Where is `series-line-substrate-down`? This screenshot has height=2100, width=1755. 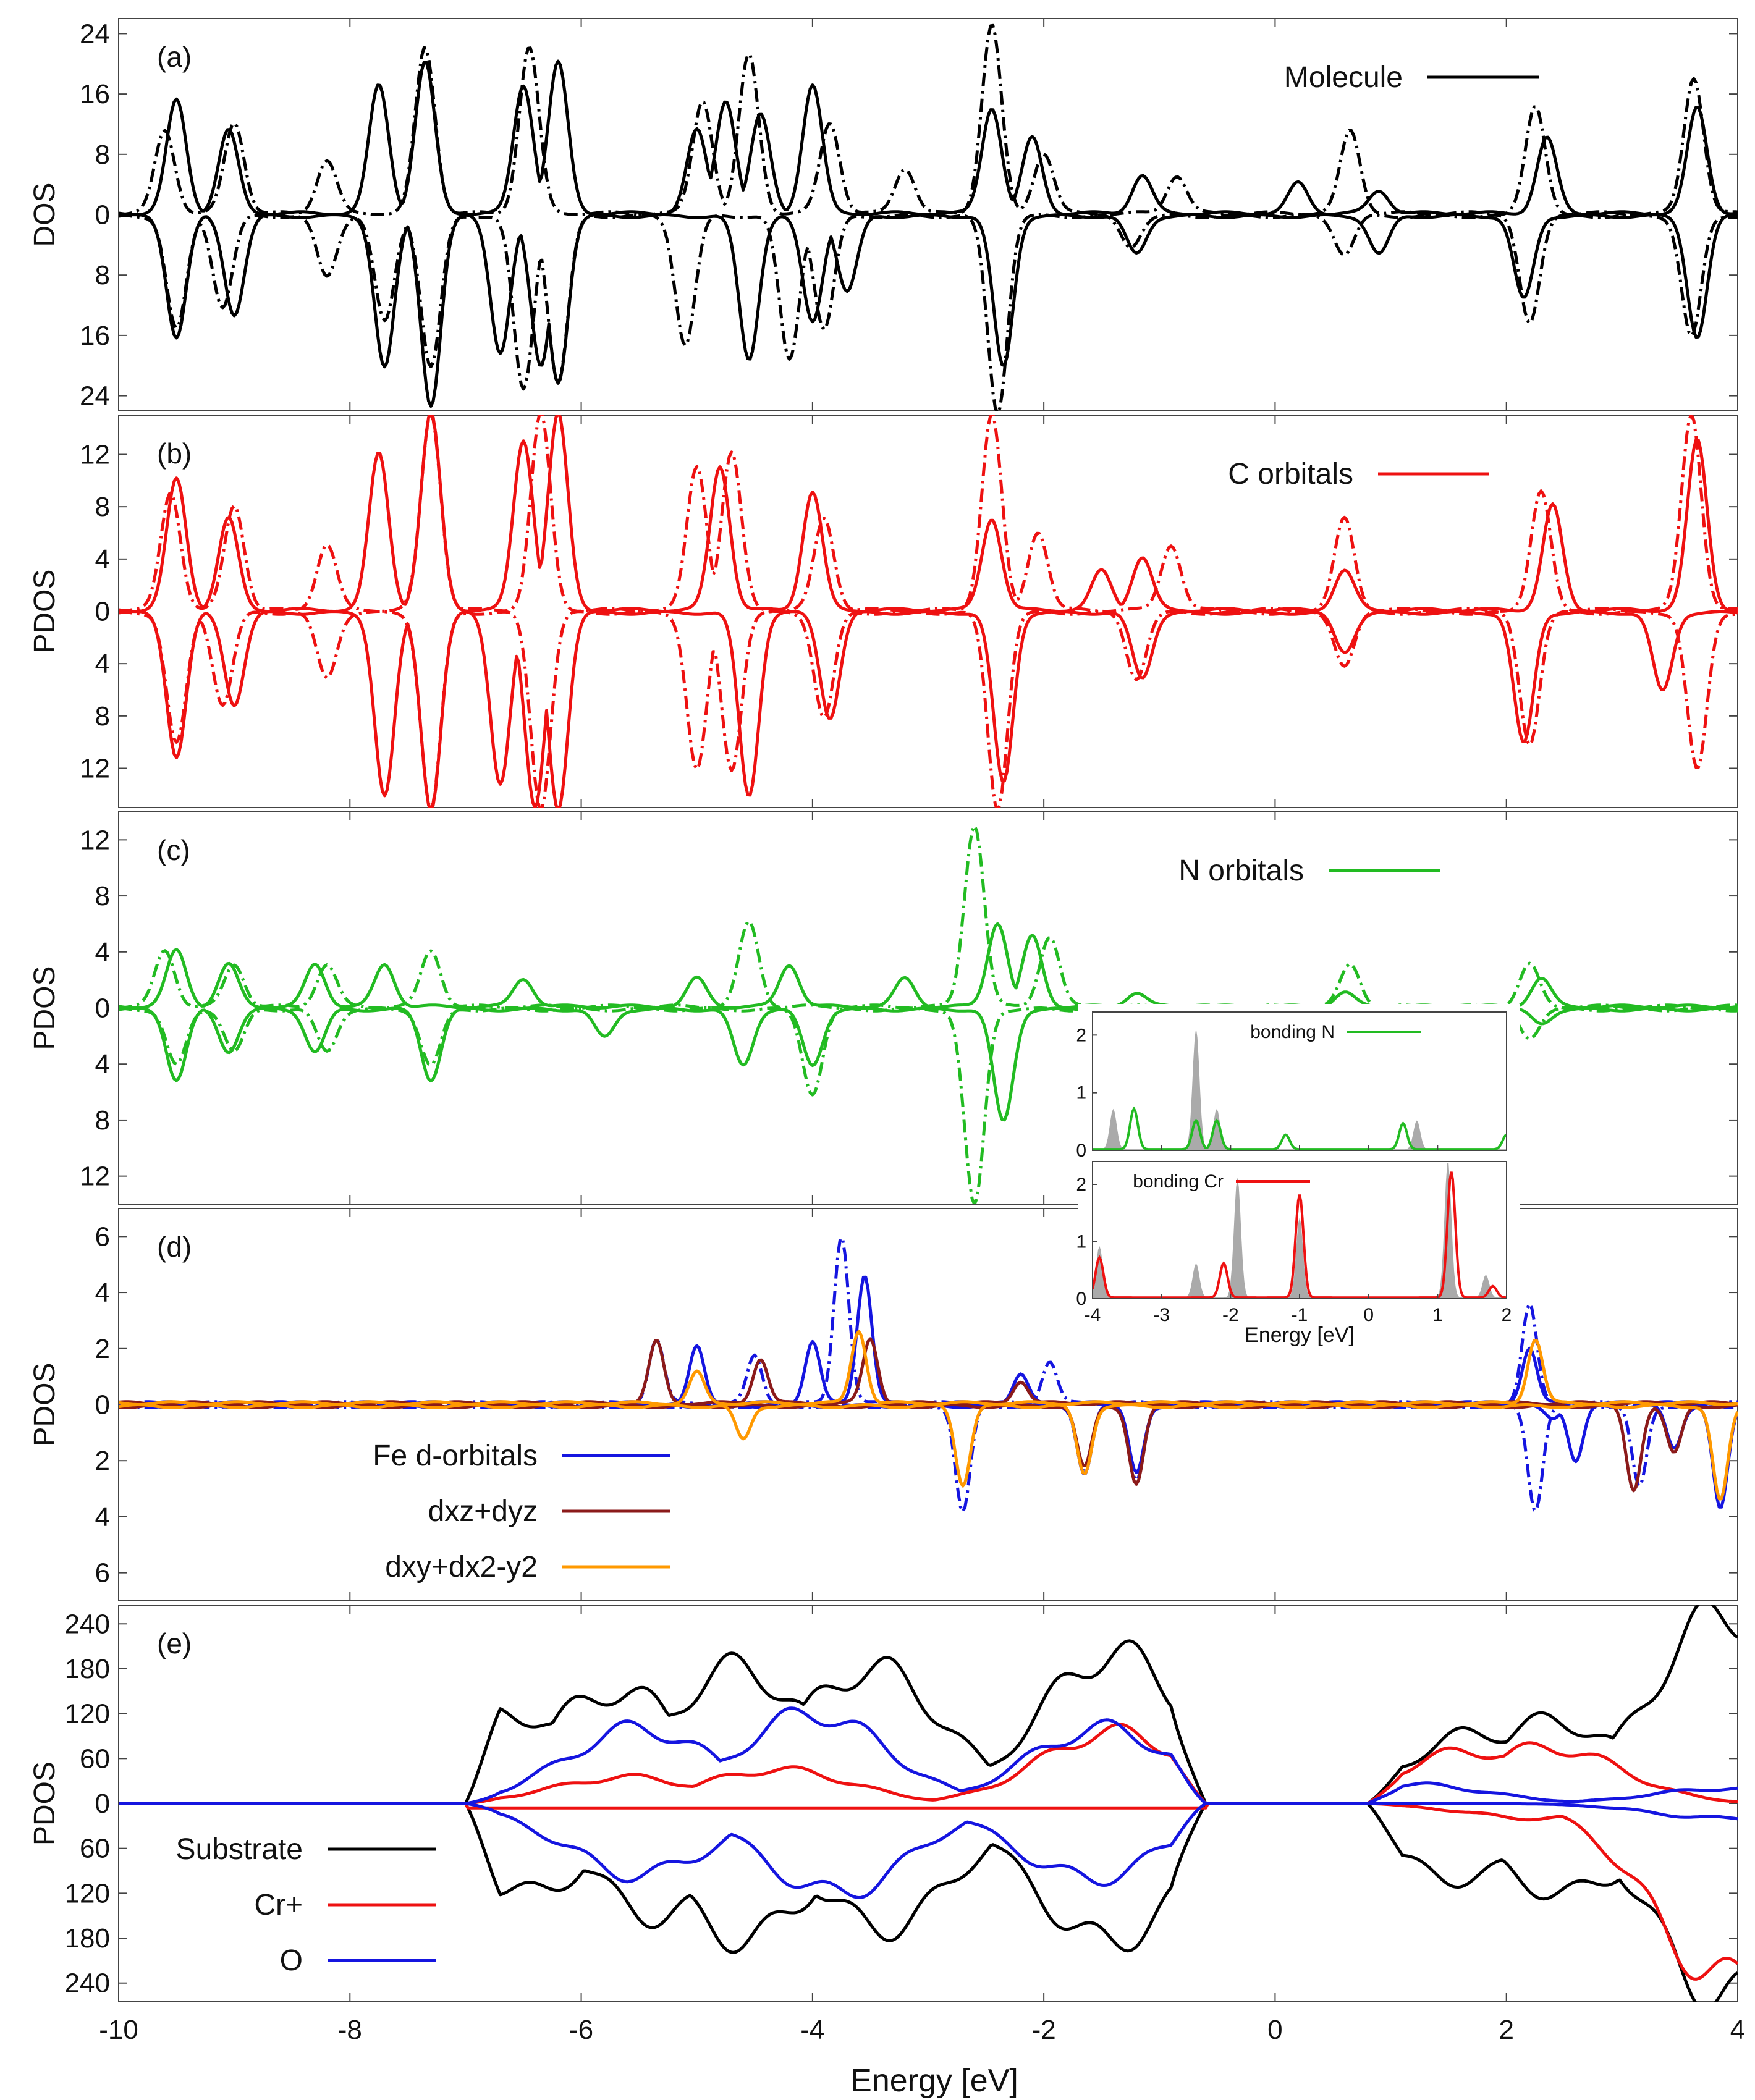
series-line-substrate-down is located at coordinates (928, 1902).